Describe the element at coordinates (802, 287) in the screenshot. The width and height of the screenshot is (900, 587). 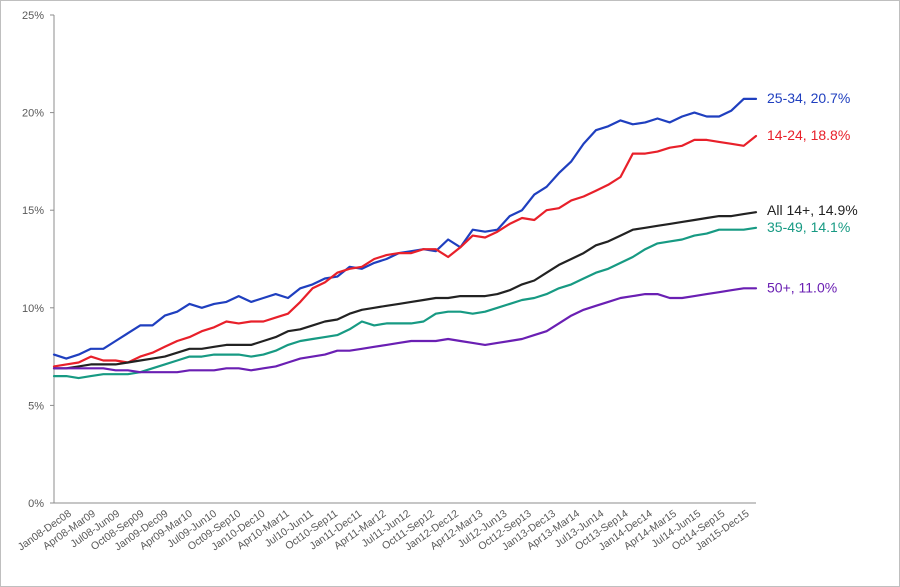
I see `series-end-label-4: 50+, 11.0%` at that location.